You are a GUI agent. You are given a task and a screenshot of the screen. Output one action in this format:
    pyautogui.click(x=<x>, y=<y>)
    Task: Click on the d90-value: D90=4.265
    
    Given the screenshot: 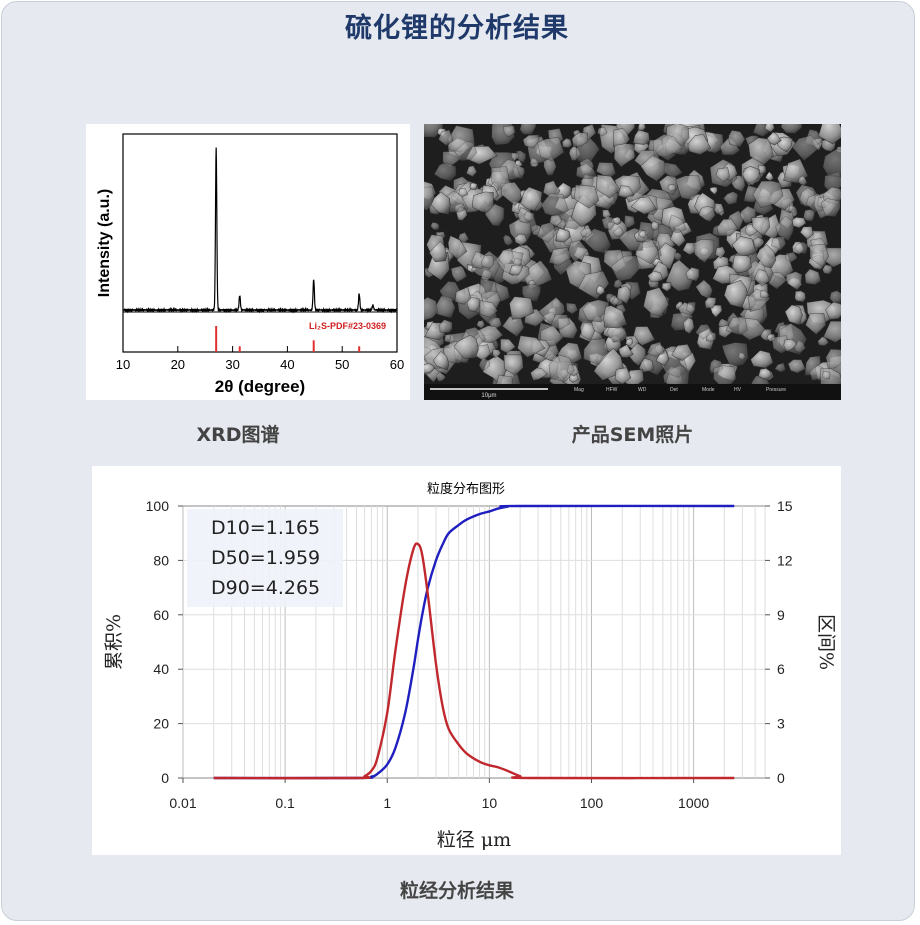 What is the action you would take?
    pyautogui.click(x=266, y=588)
    